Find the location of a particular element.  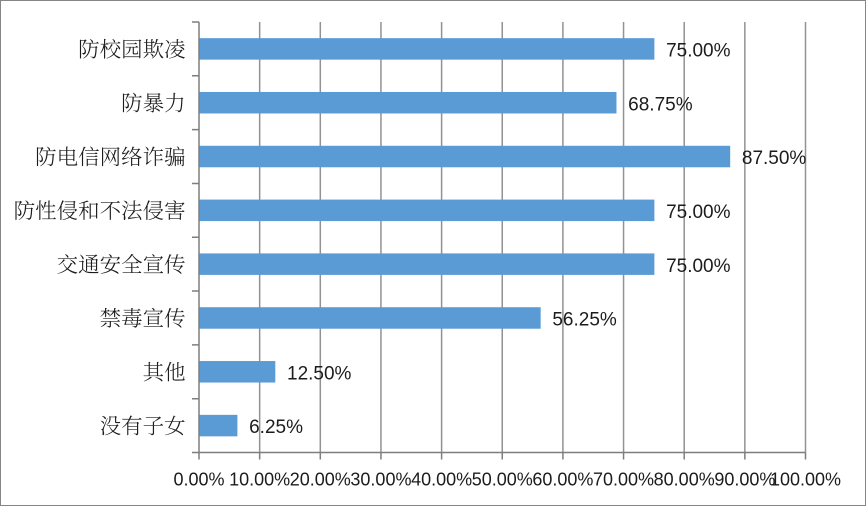

svg-text: 12.50% is located at coordinates (319, 373).